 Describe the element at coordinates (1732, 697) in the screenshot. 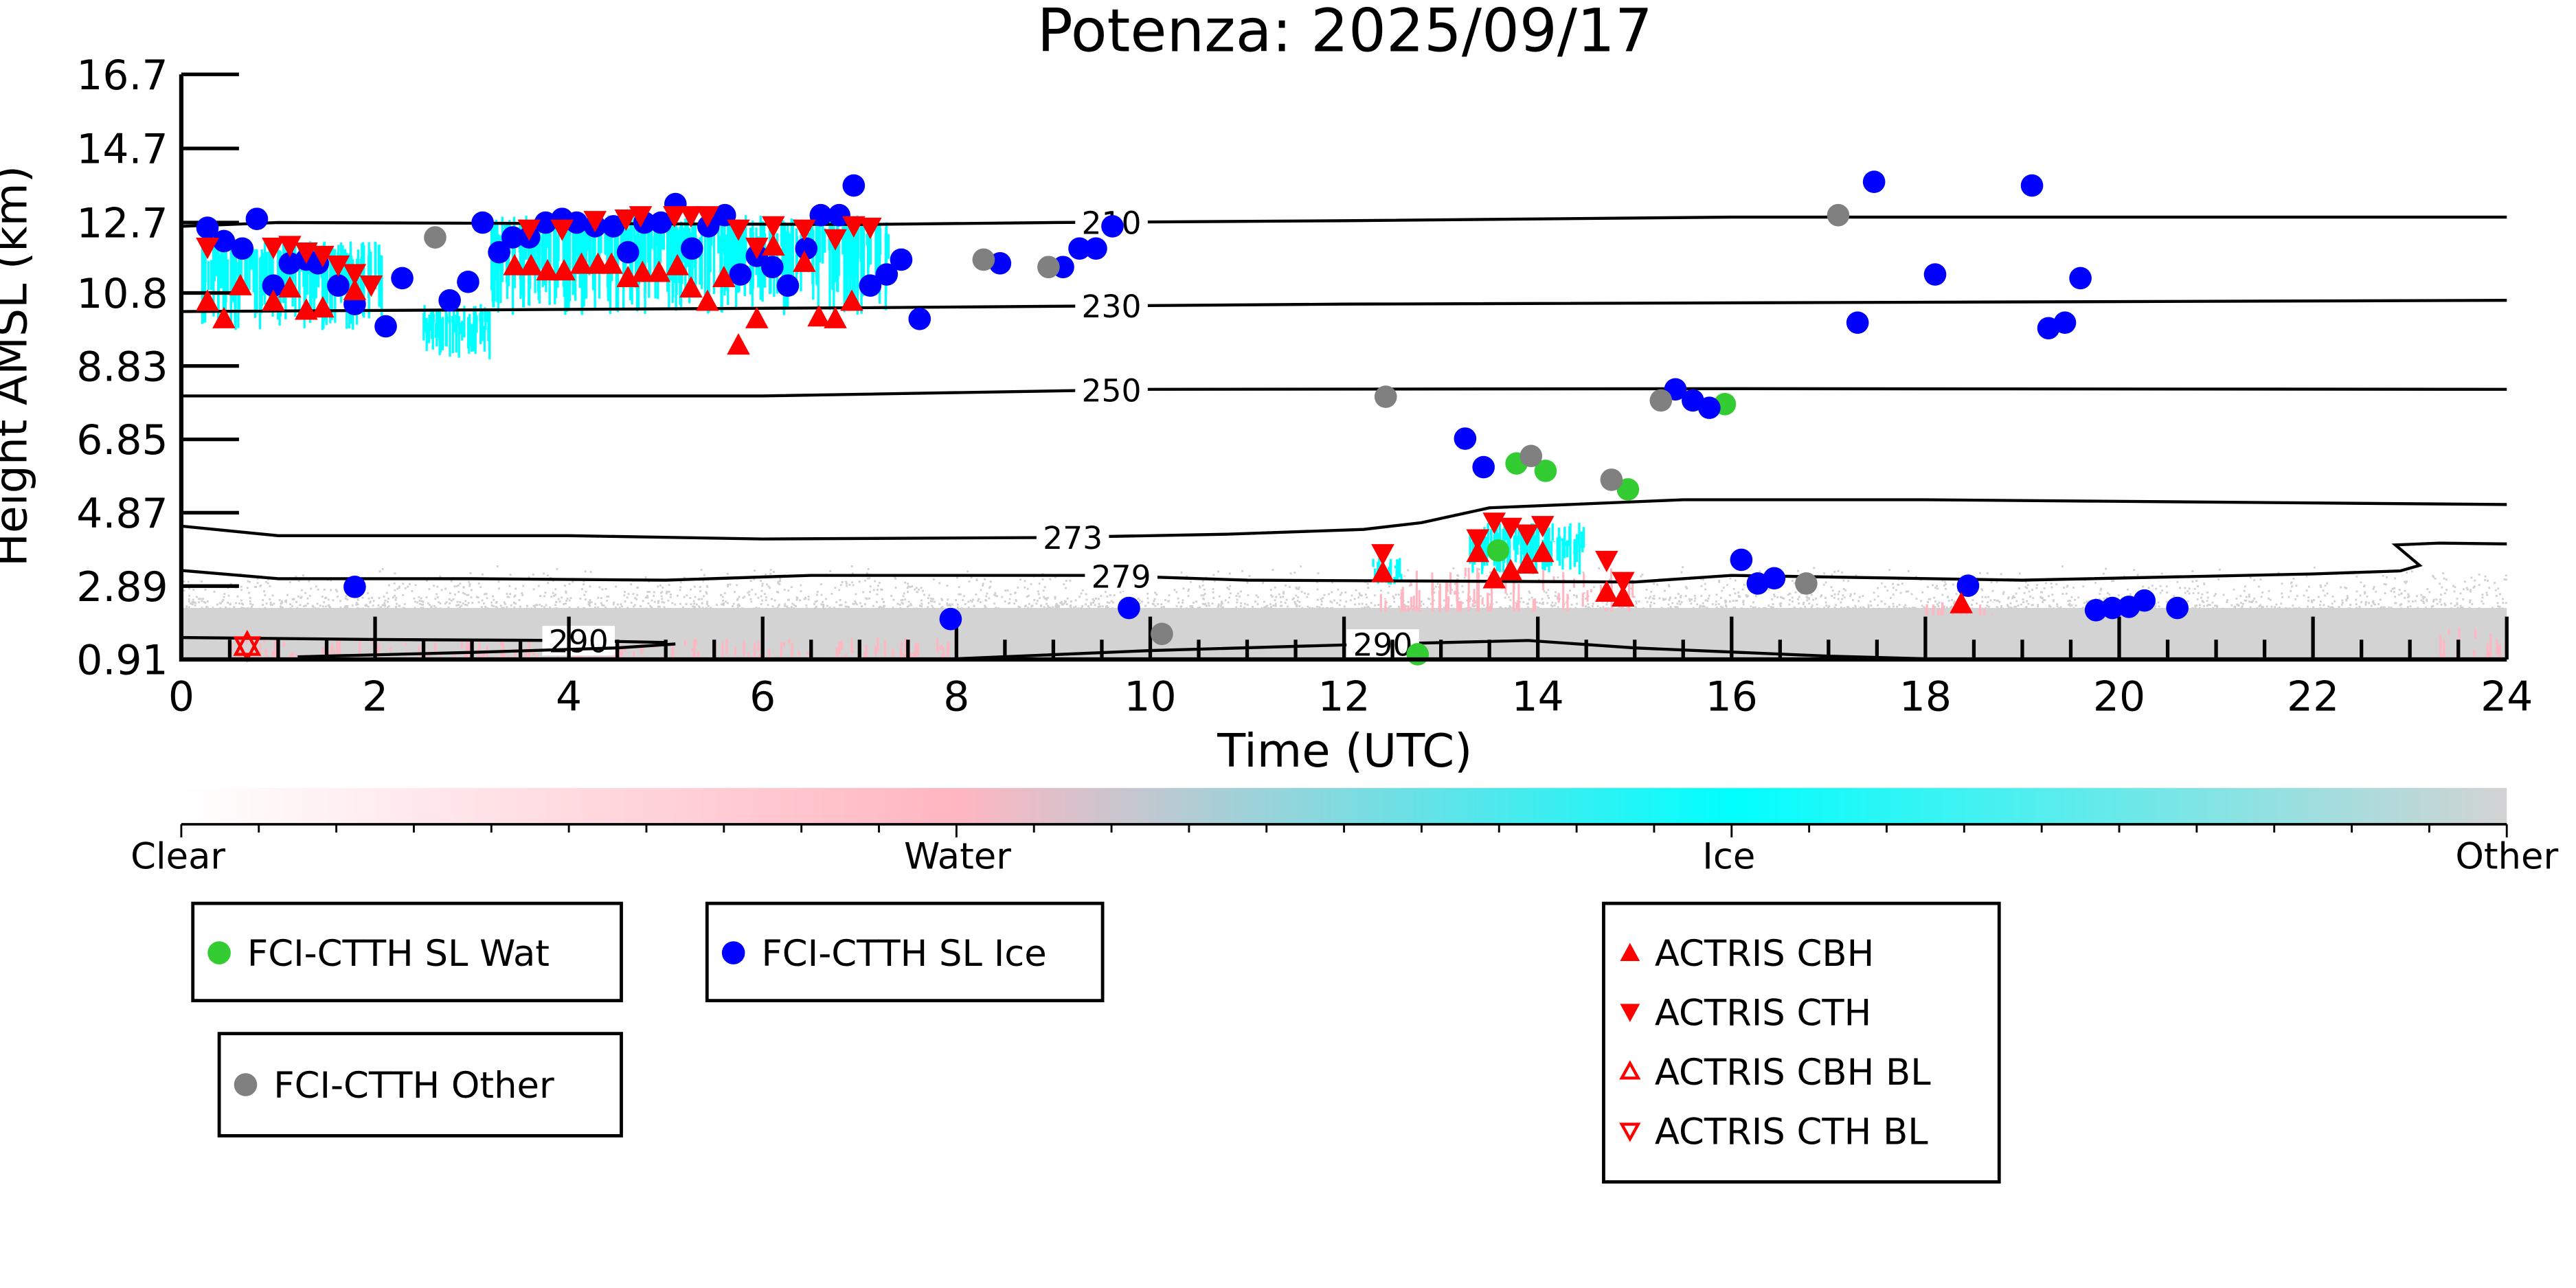

I see `x-tick-label: 16` at that location.